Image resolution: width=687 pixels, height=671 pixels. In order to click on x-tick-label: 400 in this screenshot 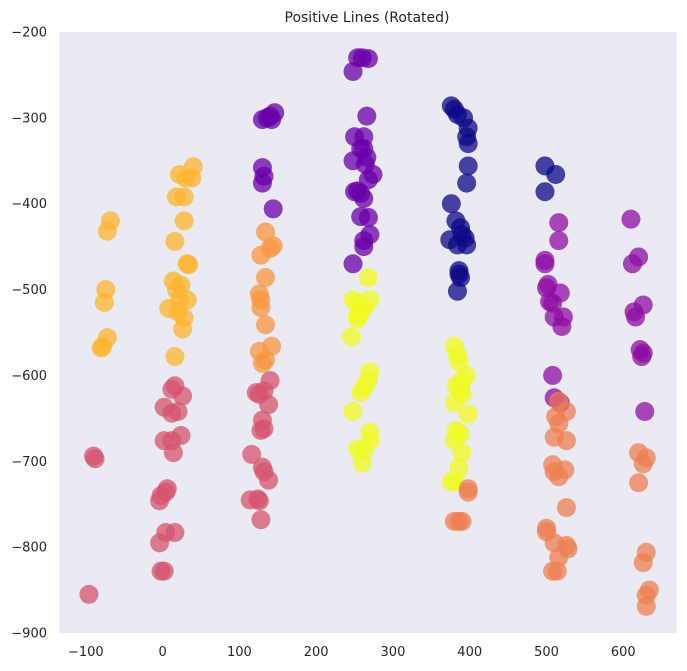, I will do `click(469, 652)`.